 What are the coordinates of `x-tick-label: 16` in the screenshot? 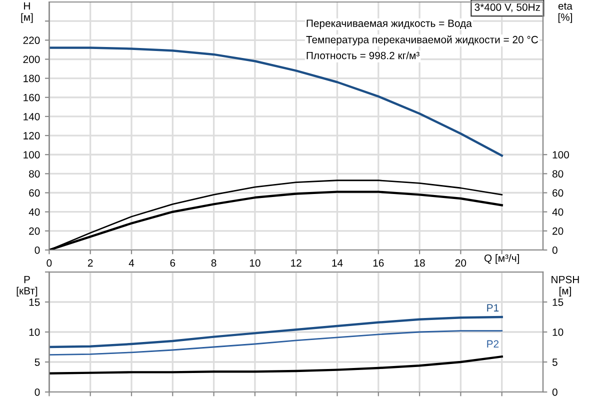 It's located at (378, 263).